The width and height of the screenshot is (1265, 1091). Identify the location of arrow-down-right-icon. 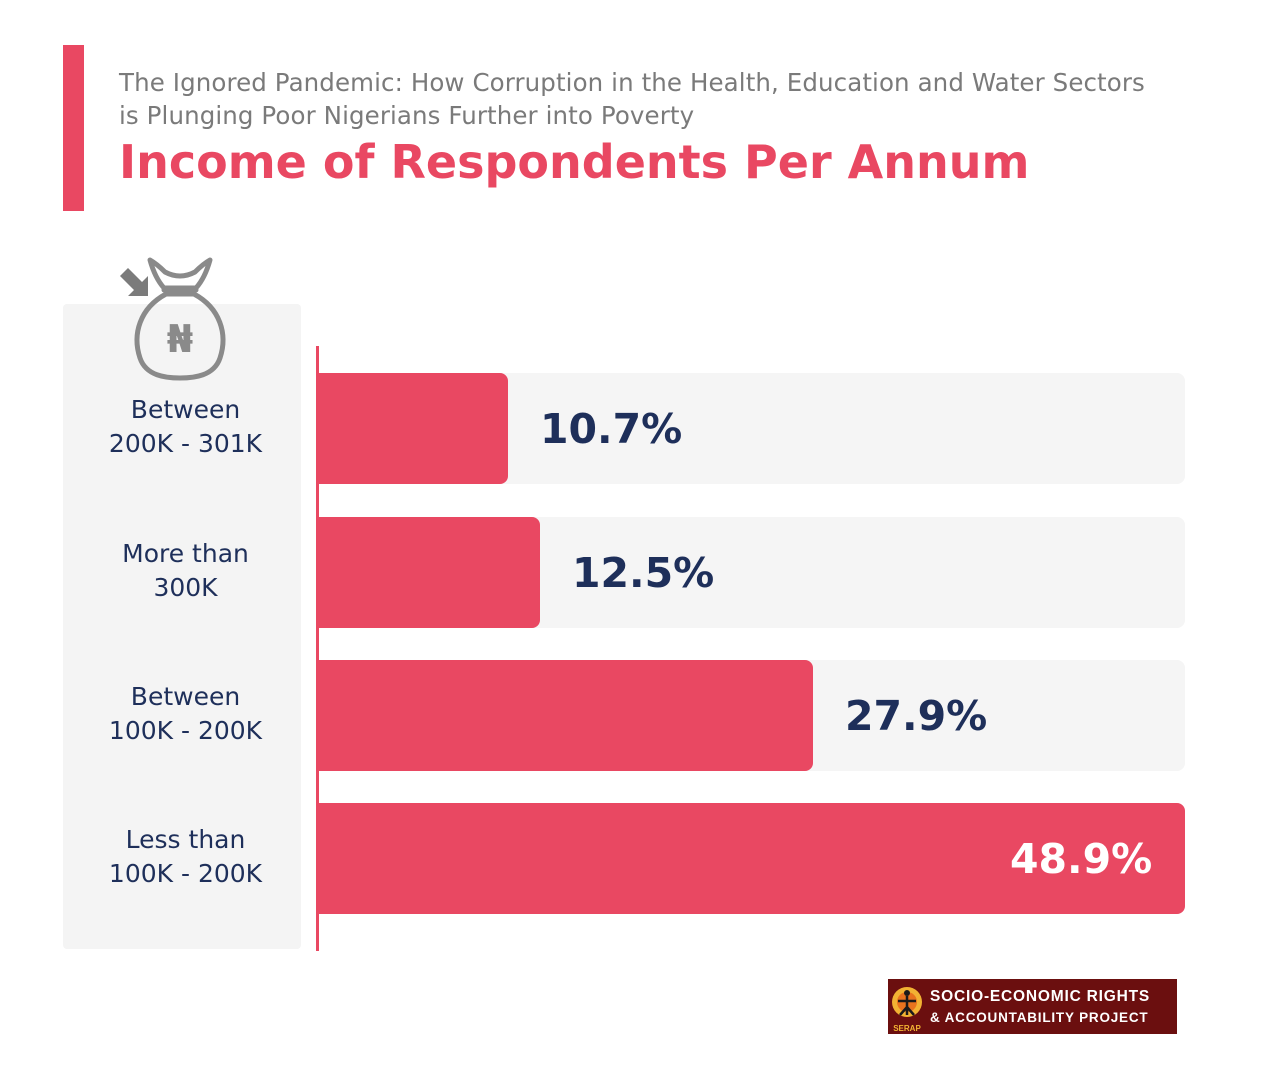
(134, 282).